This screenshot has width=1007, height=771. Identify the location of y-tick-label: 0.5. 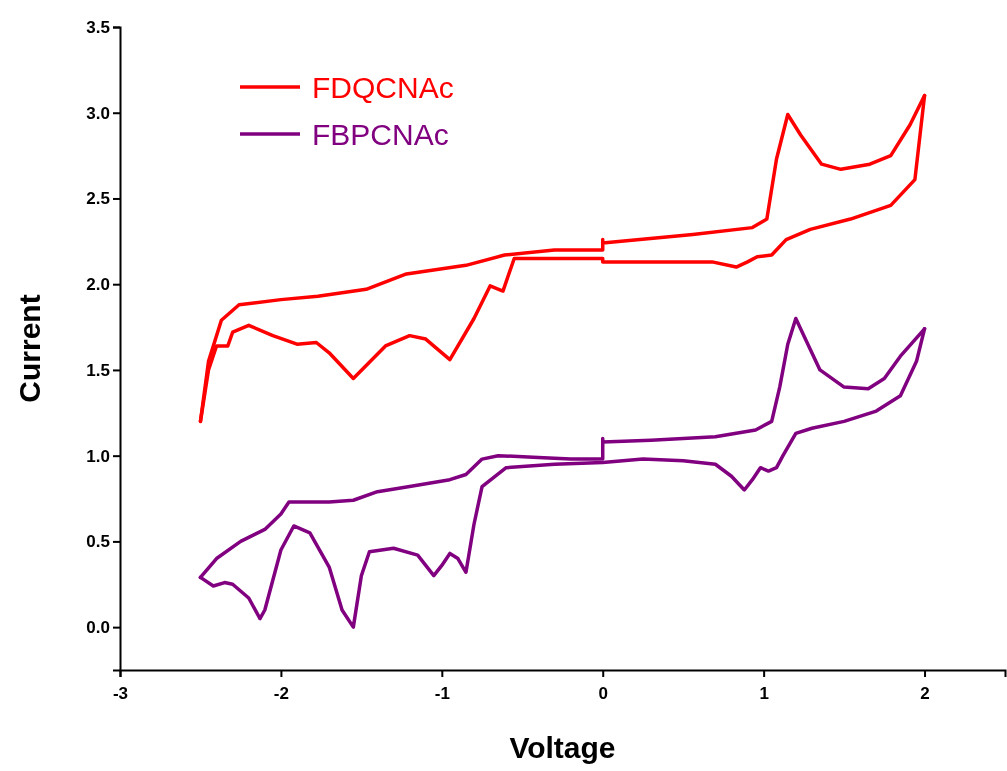
(98, 542).